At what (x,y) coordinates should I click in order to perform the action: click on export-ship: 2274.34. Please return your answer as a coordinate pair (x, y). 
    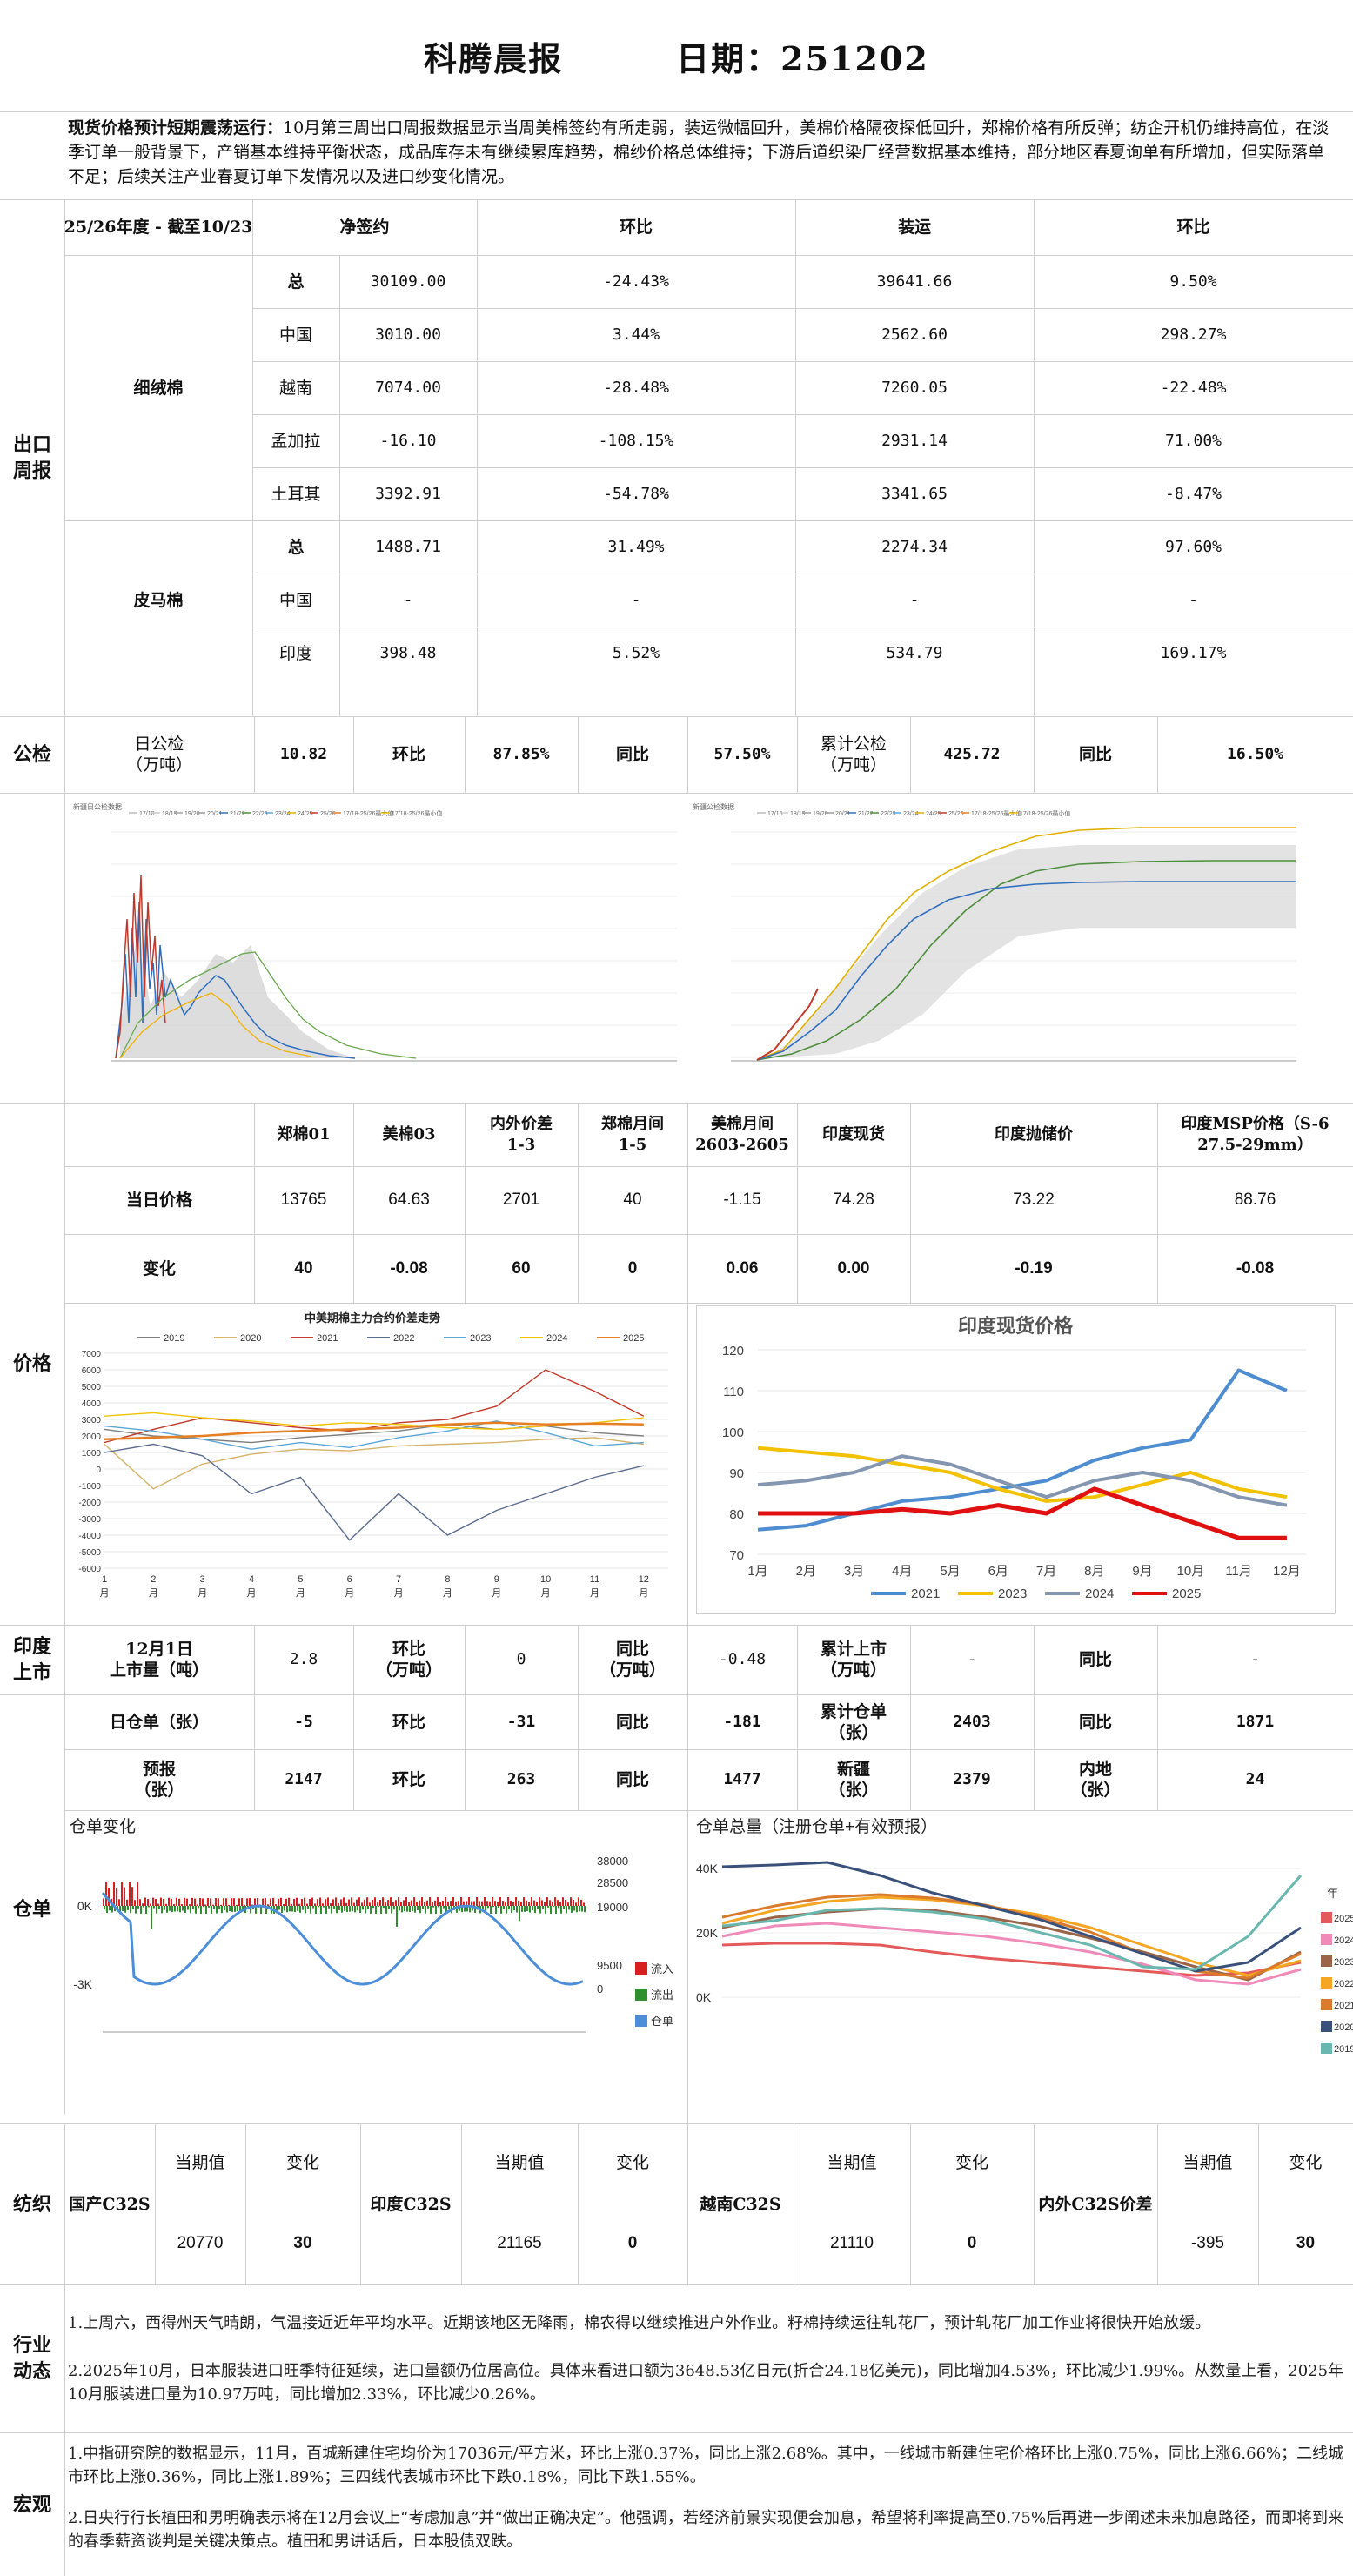
    Looking at the image, I should click on (915, 546).